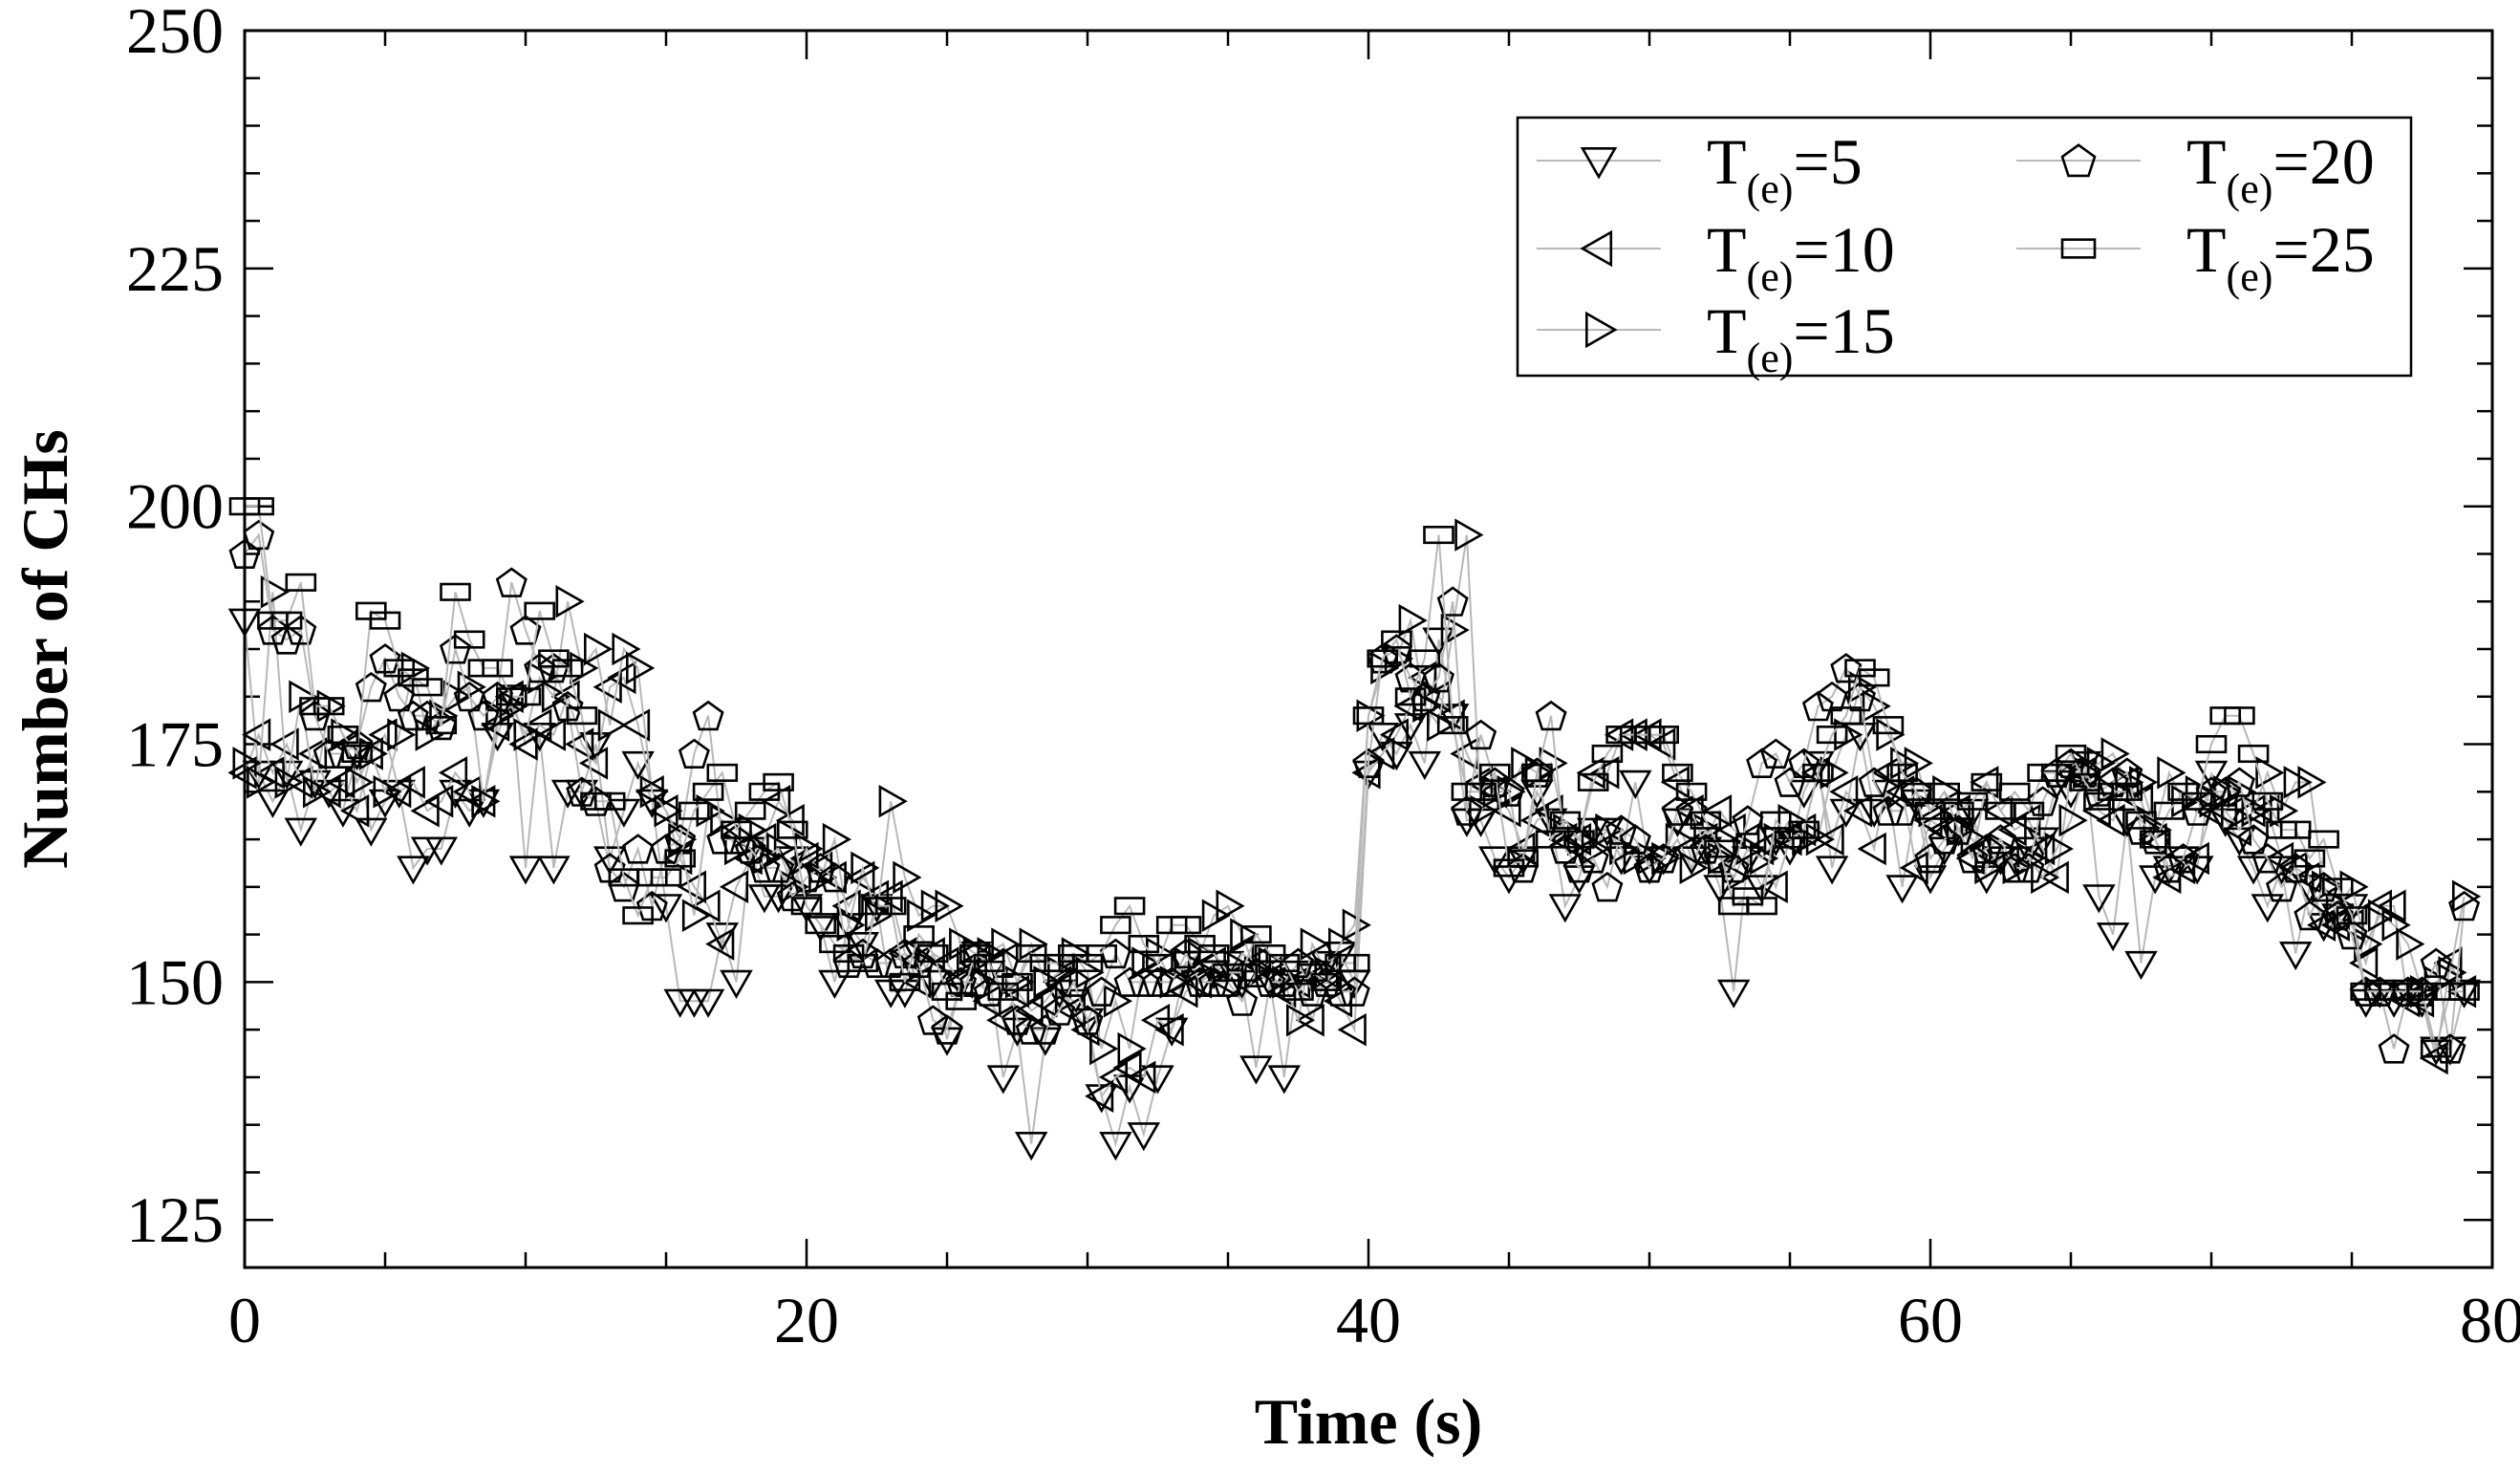 Image resolution: width=2520 pixels, height=1474 pixels. I want to click on legend-item: T(e)=5, so click(1700, 169).